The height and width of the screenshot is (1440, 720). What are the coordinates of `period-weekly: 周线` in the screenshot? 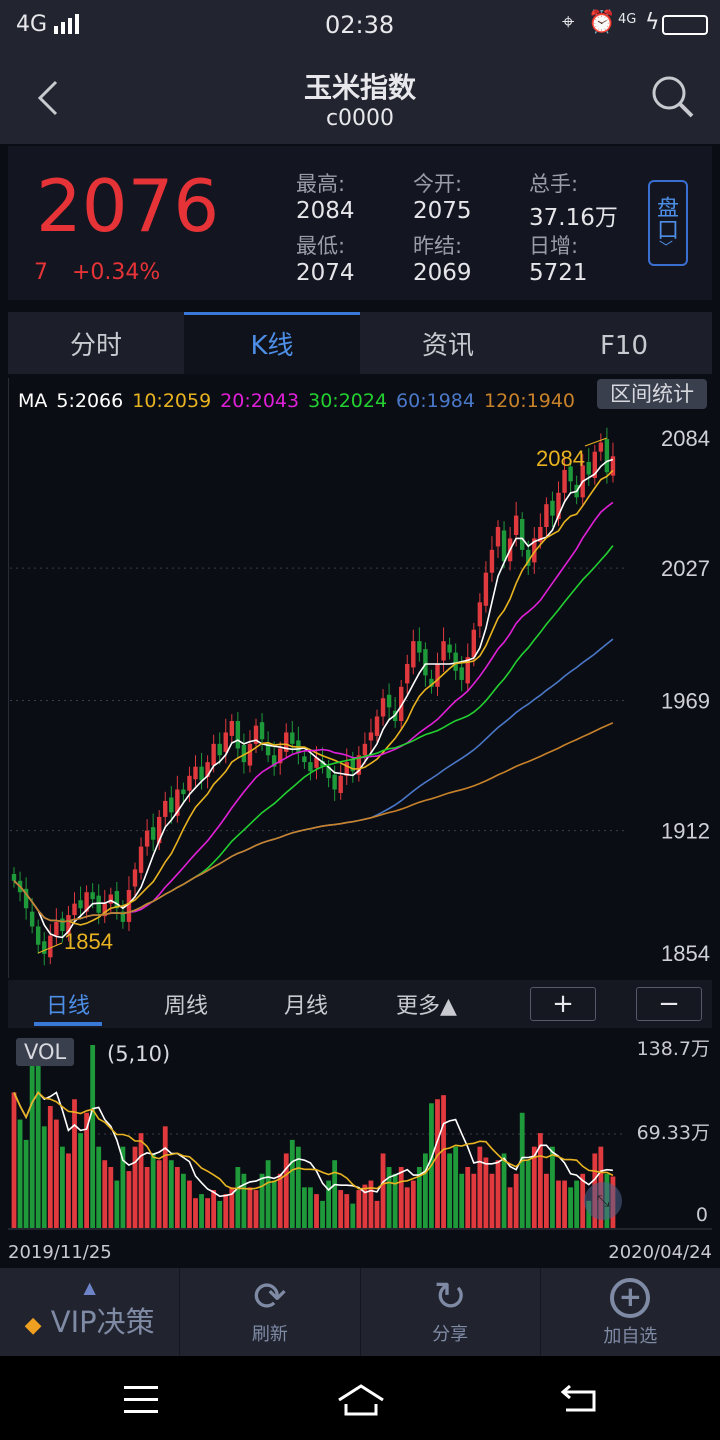 It's located at (186, 1006).